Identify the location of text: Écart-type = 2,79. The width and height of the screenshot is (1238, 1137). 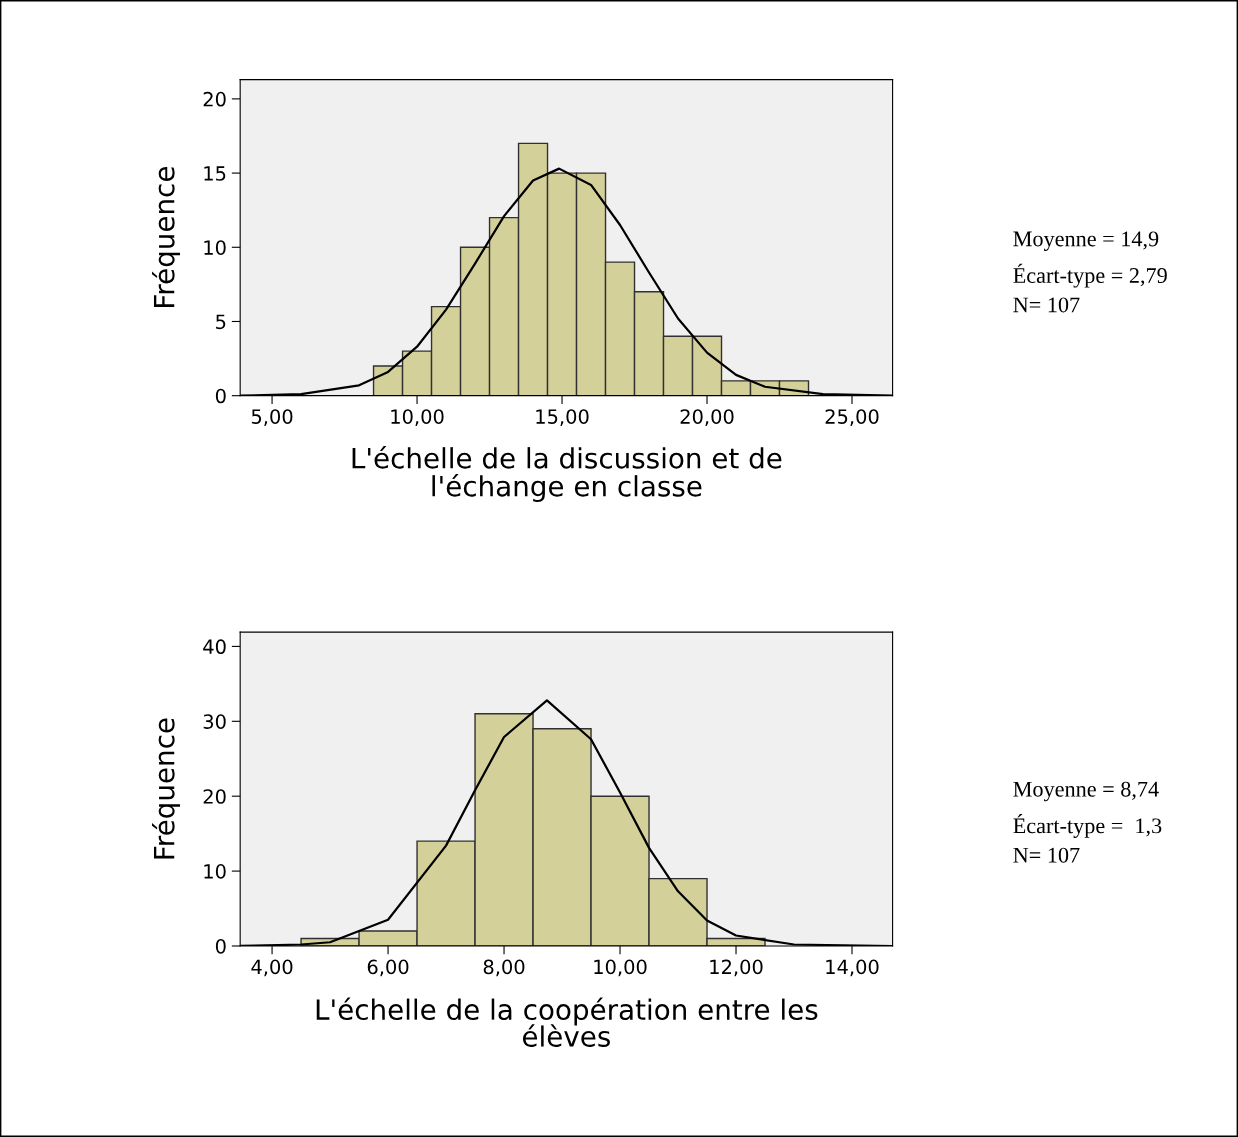
(1090, 275).